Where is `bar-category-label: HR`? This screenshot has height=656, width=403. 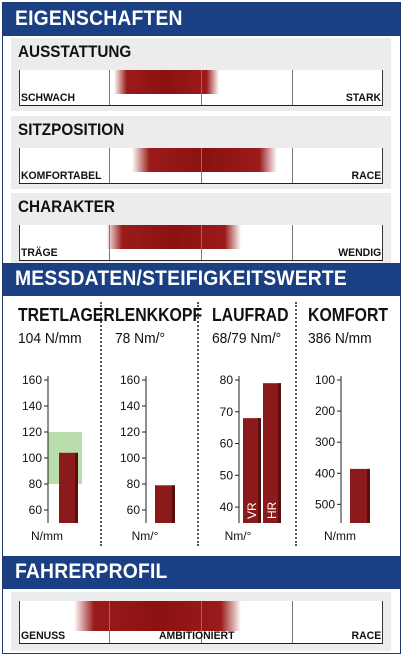
bar-category-label: HR is located at coordinates (272, 510).